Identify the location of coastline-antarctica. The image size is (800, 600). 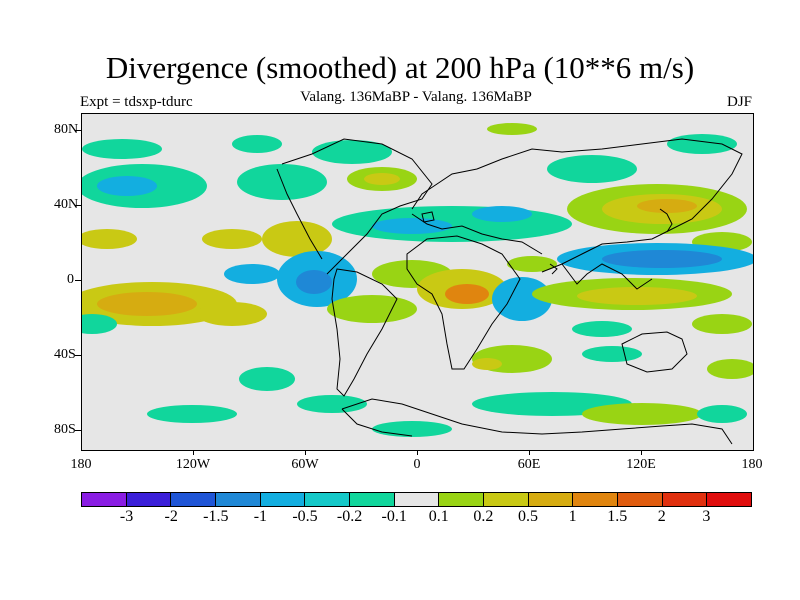
(537, 421).